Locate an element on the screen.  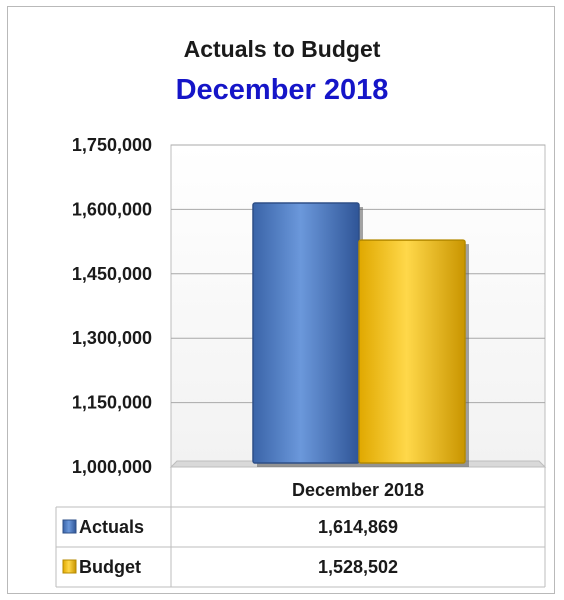
chart-subtitle: December 2018 is located at coordinates (282, 90).